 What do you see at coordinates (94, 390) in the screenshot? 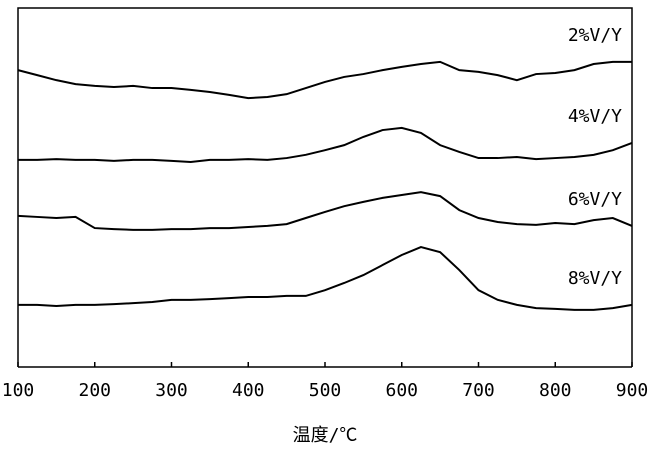
I see `x-tick-label: 200` at bounding box center [94, 390].